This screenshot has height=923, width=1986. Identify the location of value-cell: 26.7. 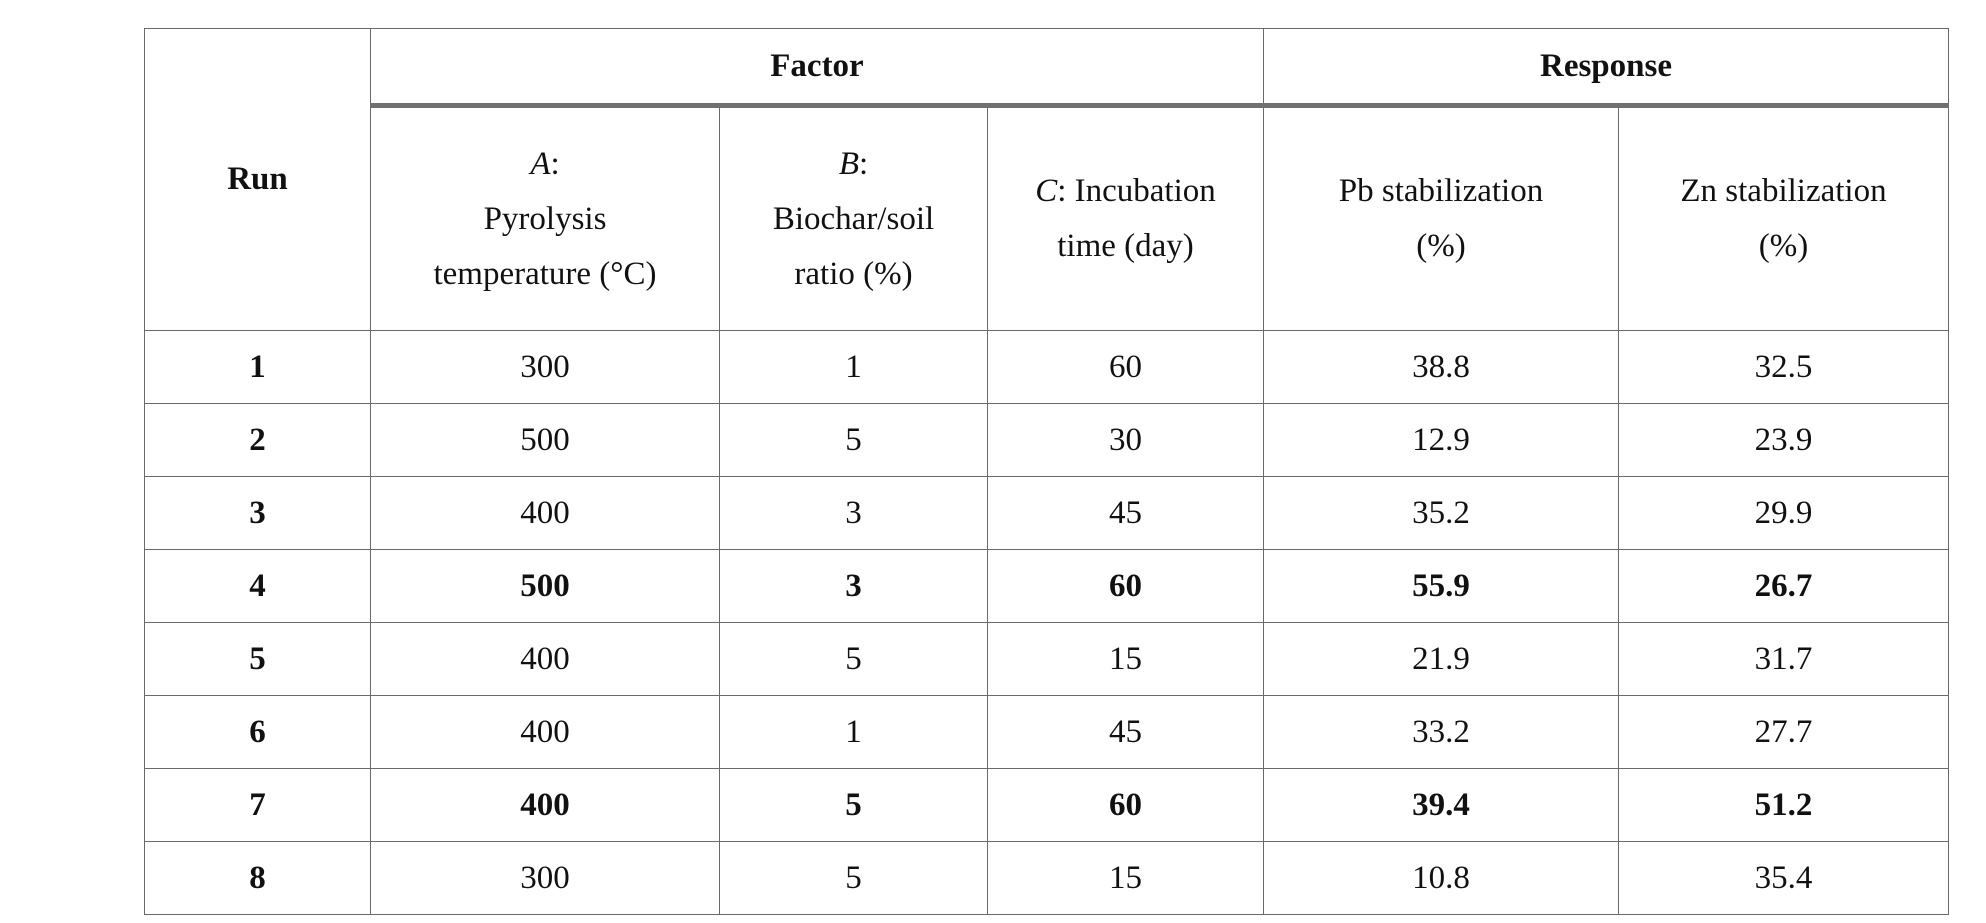
(1783, 586).